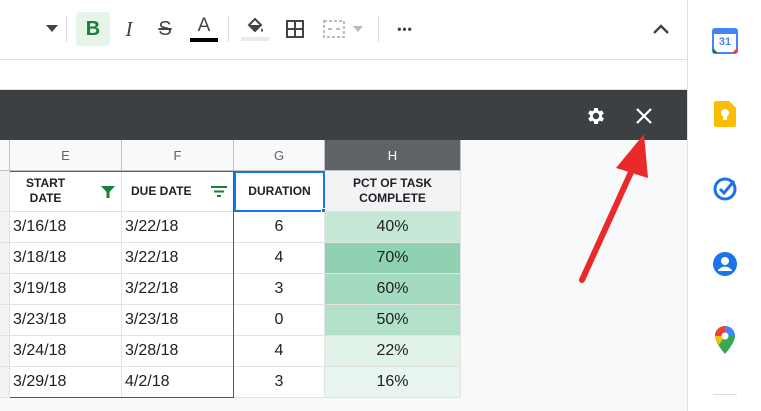 The height and width of the screenshot is (411, 761). What do you see at coordinates (219, 191) in the screenshot?
I see `sort-filter-icon` at bounding box center [219, 191].